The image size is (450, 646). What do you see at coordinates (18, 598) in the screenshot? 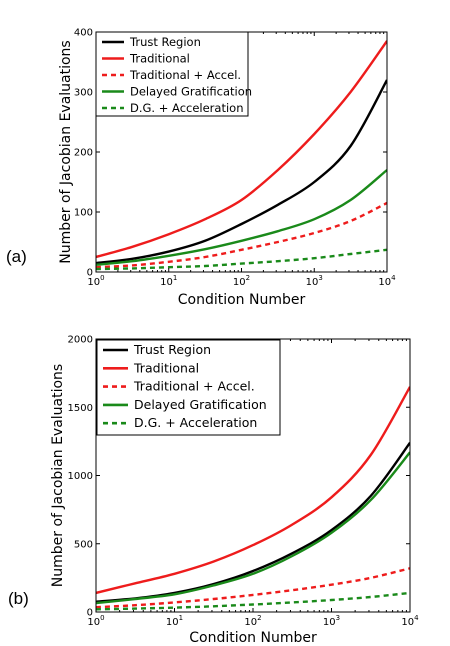
I see `panel-label: (b)` at bounding box center [18, 598].